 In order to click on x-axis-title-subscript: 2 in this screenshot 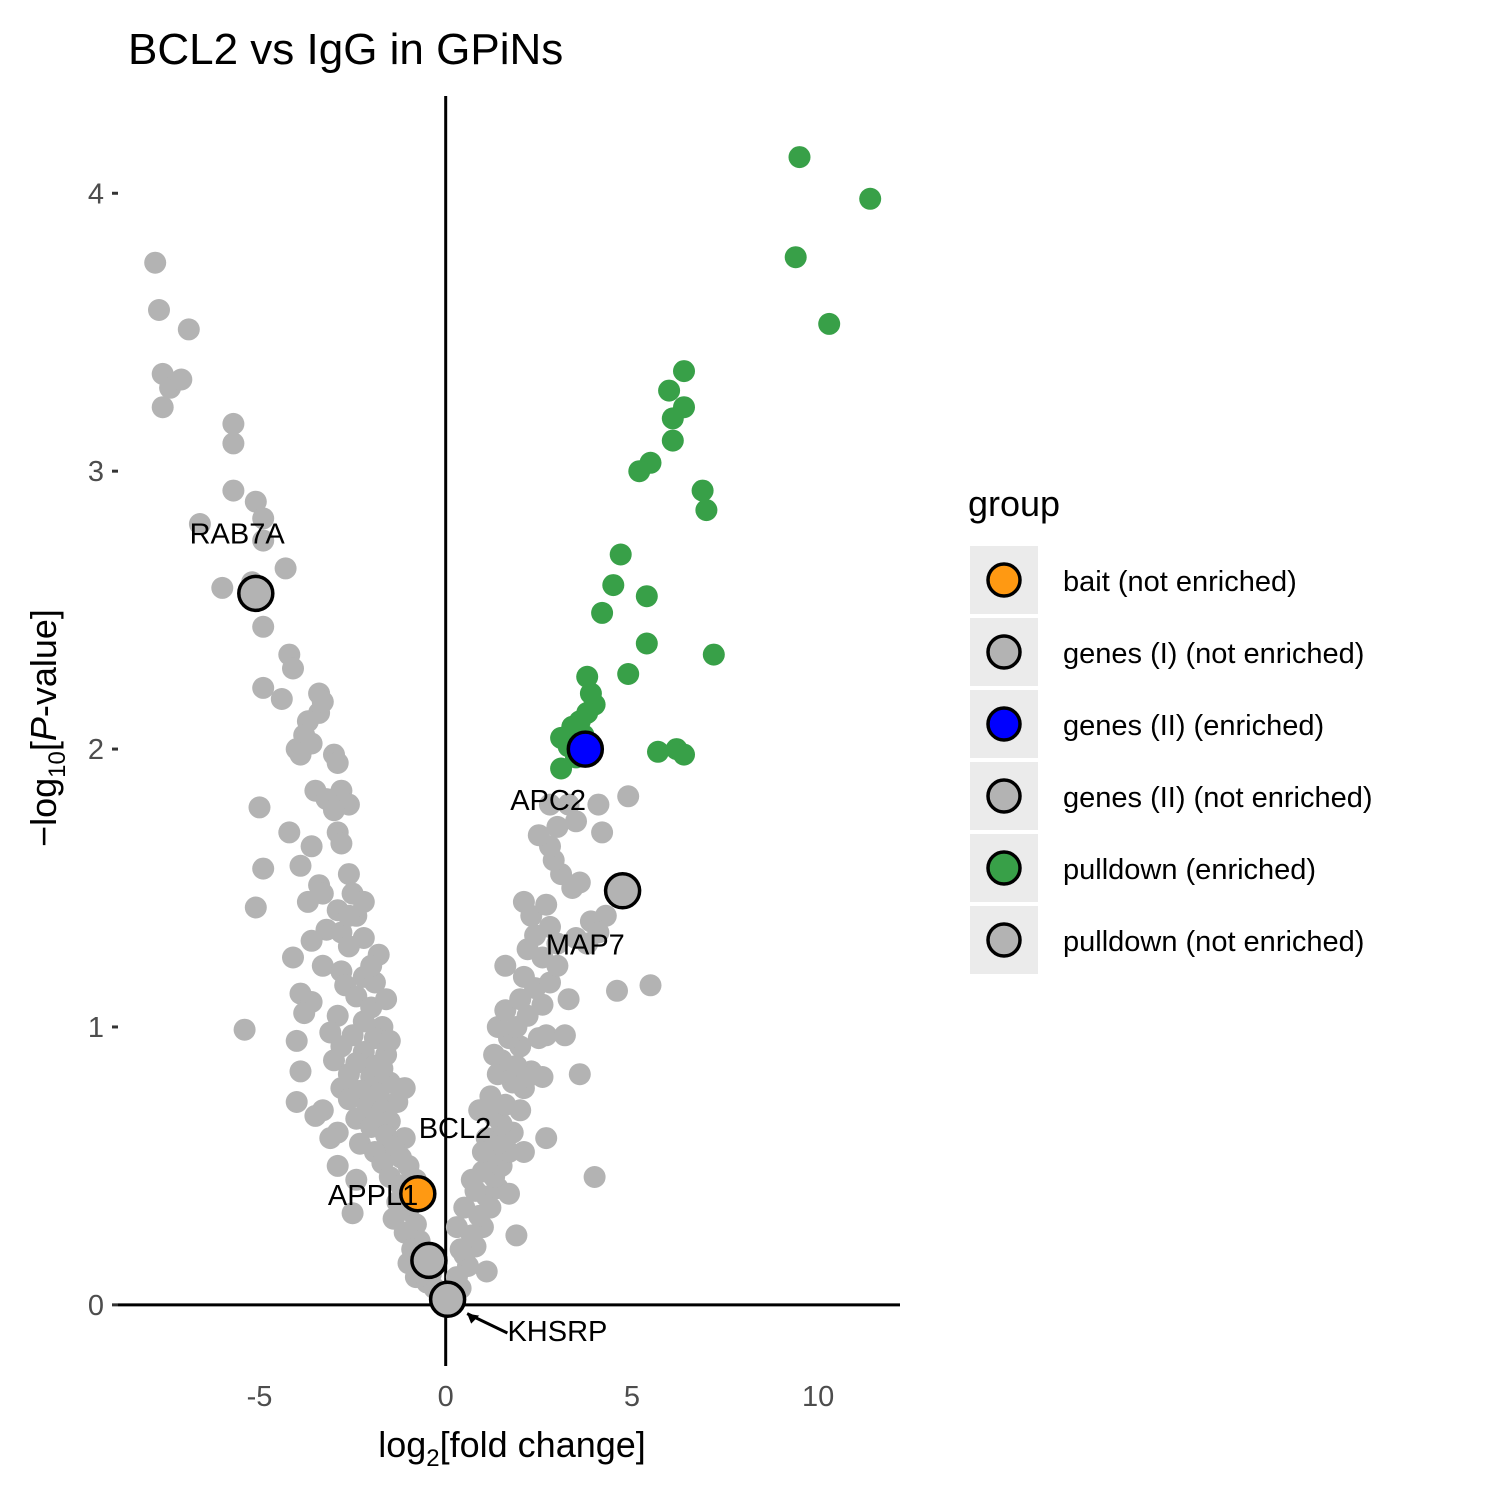, I will do `click(432, 1458)`.